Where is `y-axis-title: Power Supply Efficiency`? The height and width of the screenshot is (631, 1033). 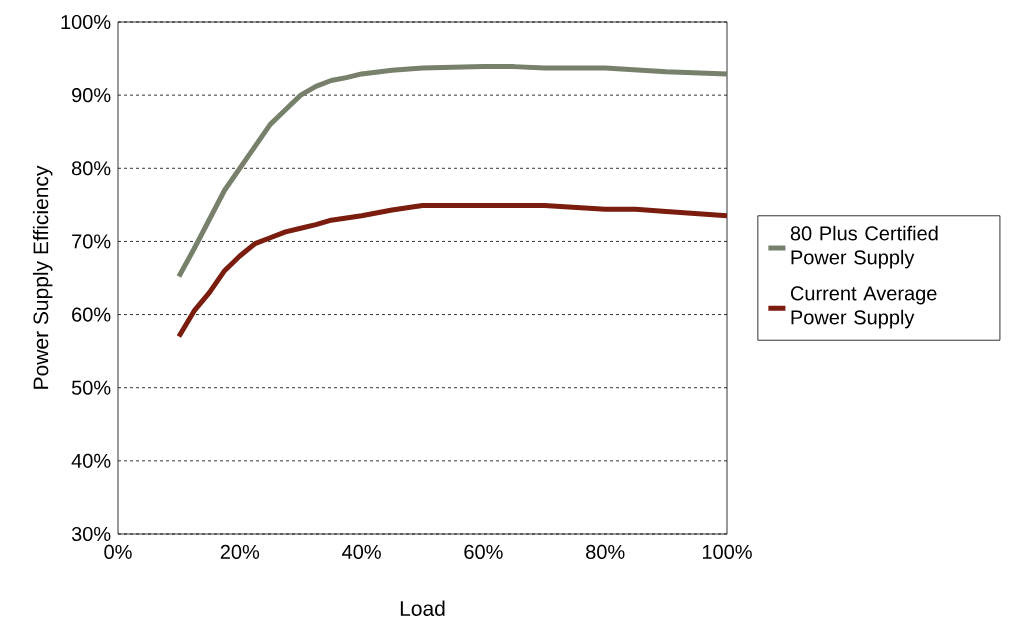
y-axis-title: Power Supply Efficiency is located at coordinates (42, 277).